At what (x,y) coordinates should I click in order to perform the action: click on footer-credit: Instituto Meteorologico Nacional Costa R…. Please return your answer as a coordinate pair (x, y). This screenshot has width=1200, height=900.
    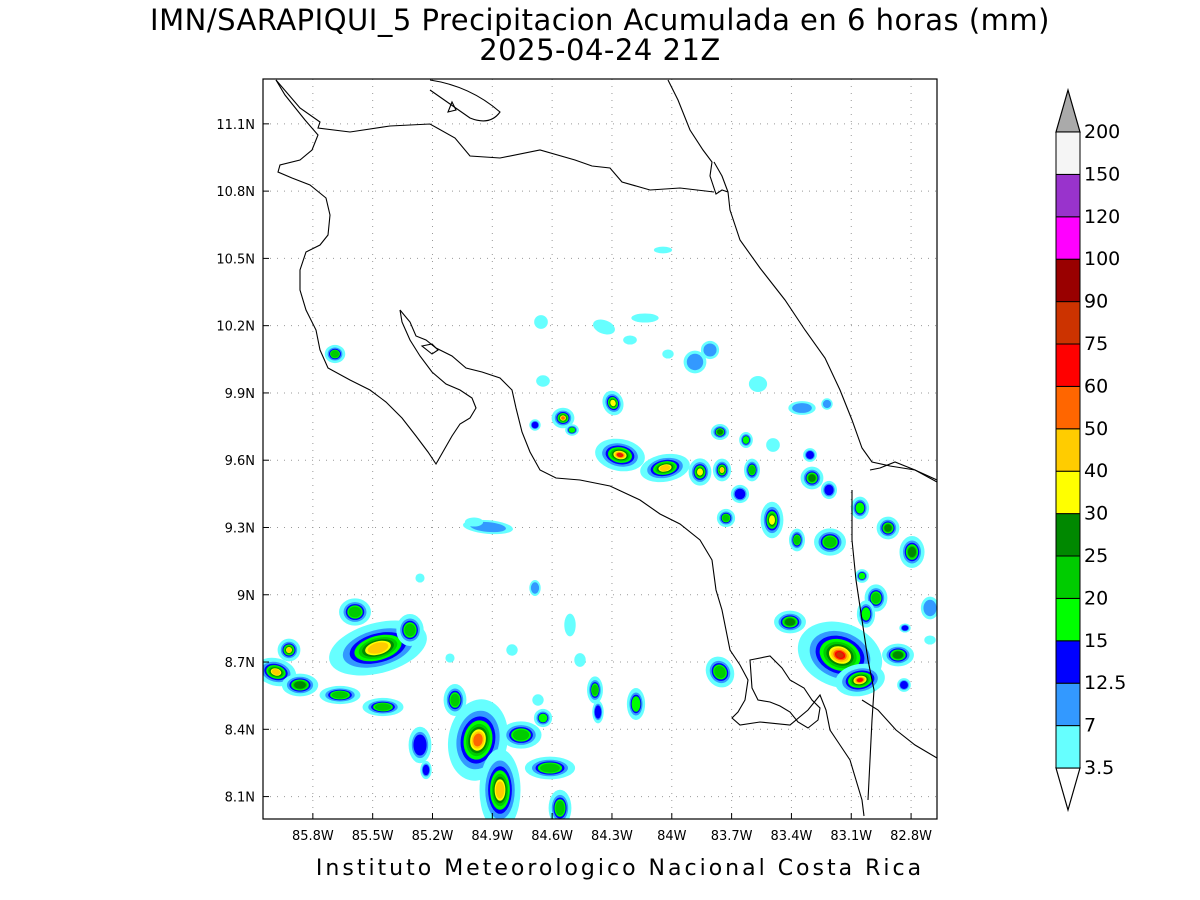
    Looking at the image, I should click on (620, 868).